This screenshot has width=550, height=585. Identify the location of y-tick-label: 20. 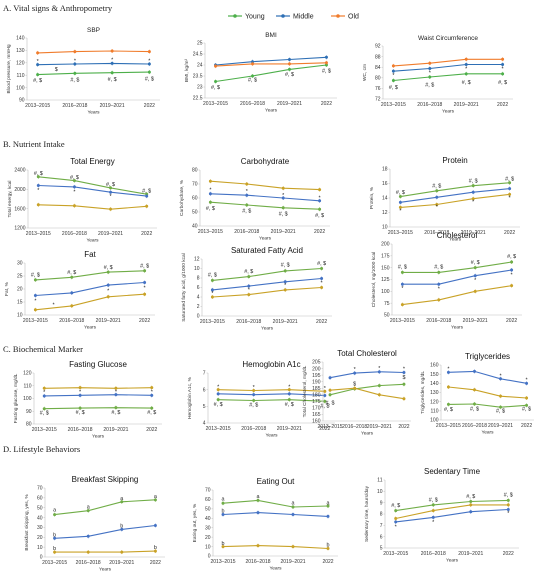
(40, 538).